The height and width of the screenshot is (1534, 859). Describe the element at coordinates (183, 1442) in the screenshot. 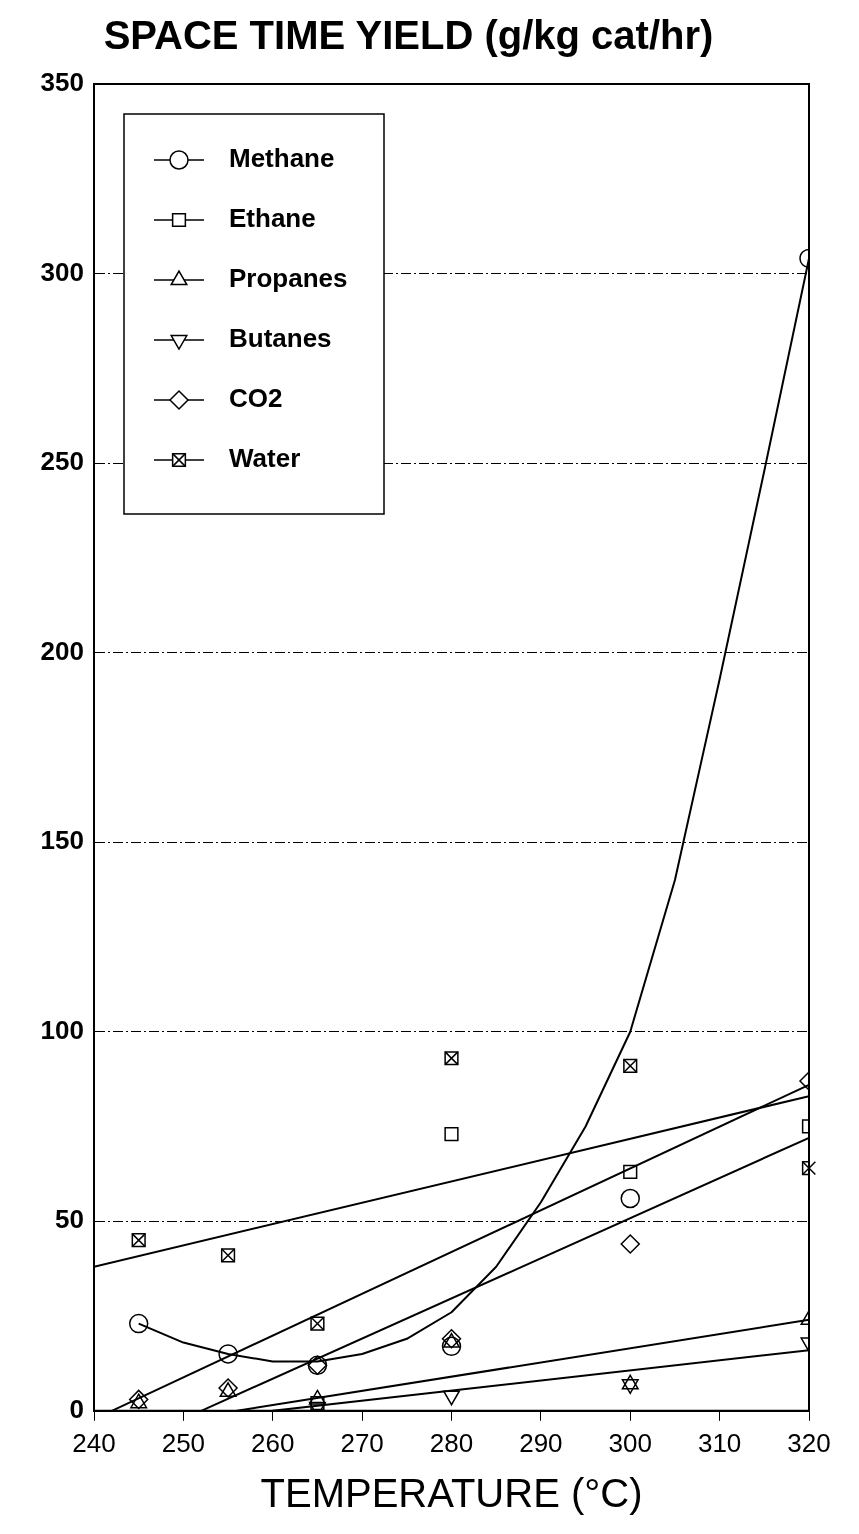

I see `x-tick-label: 250` at that location.